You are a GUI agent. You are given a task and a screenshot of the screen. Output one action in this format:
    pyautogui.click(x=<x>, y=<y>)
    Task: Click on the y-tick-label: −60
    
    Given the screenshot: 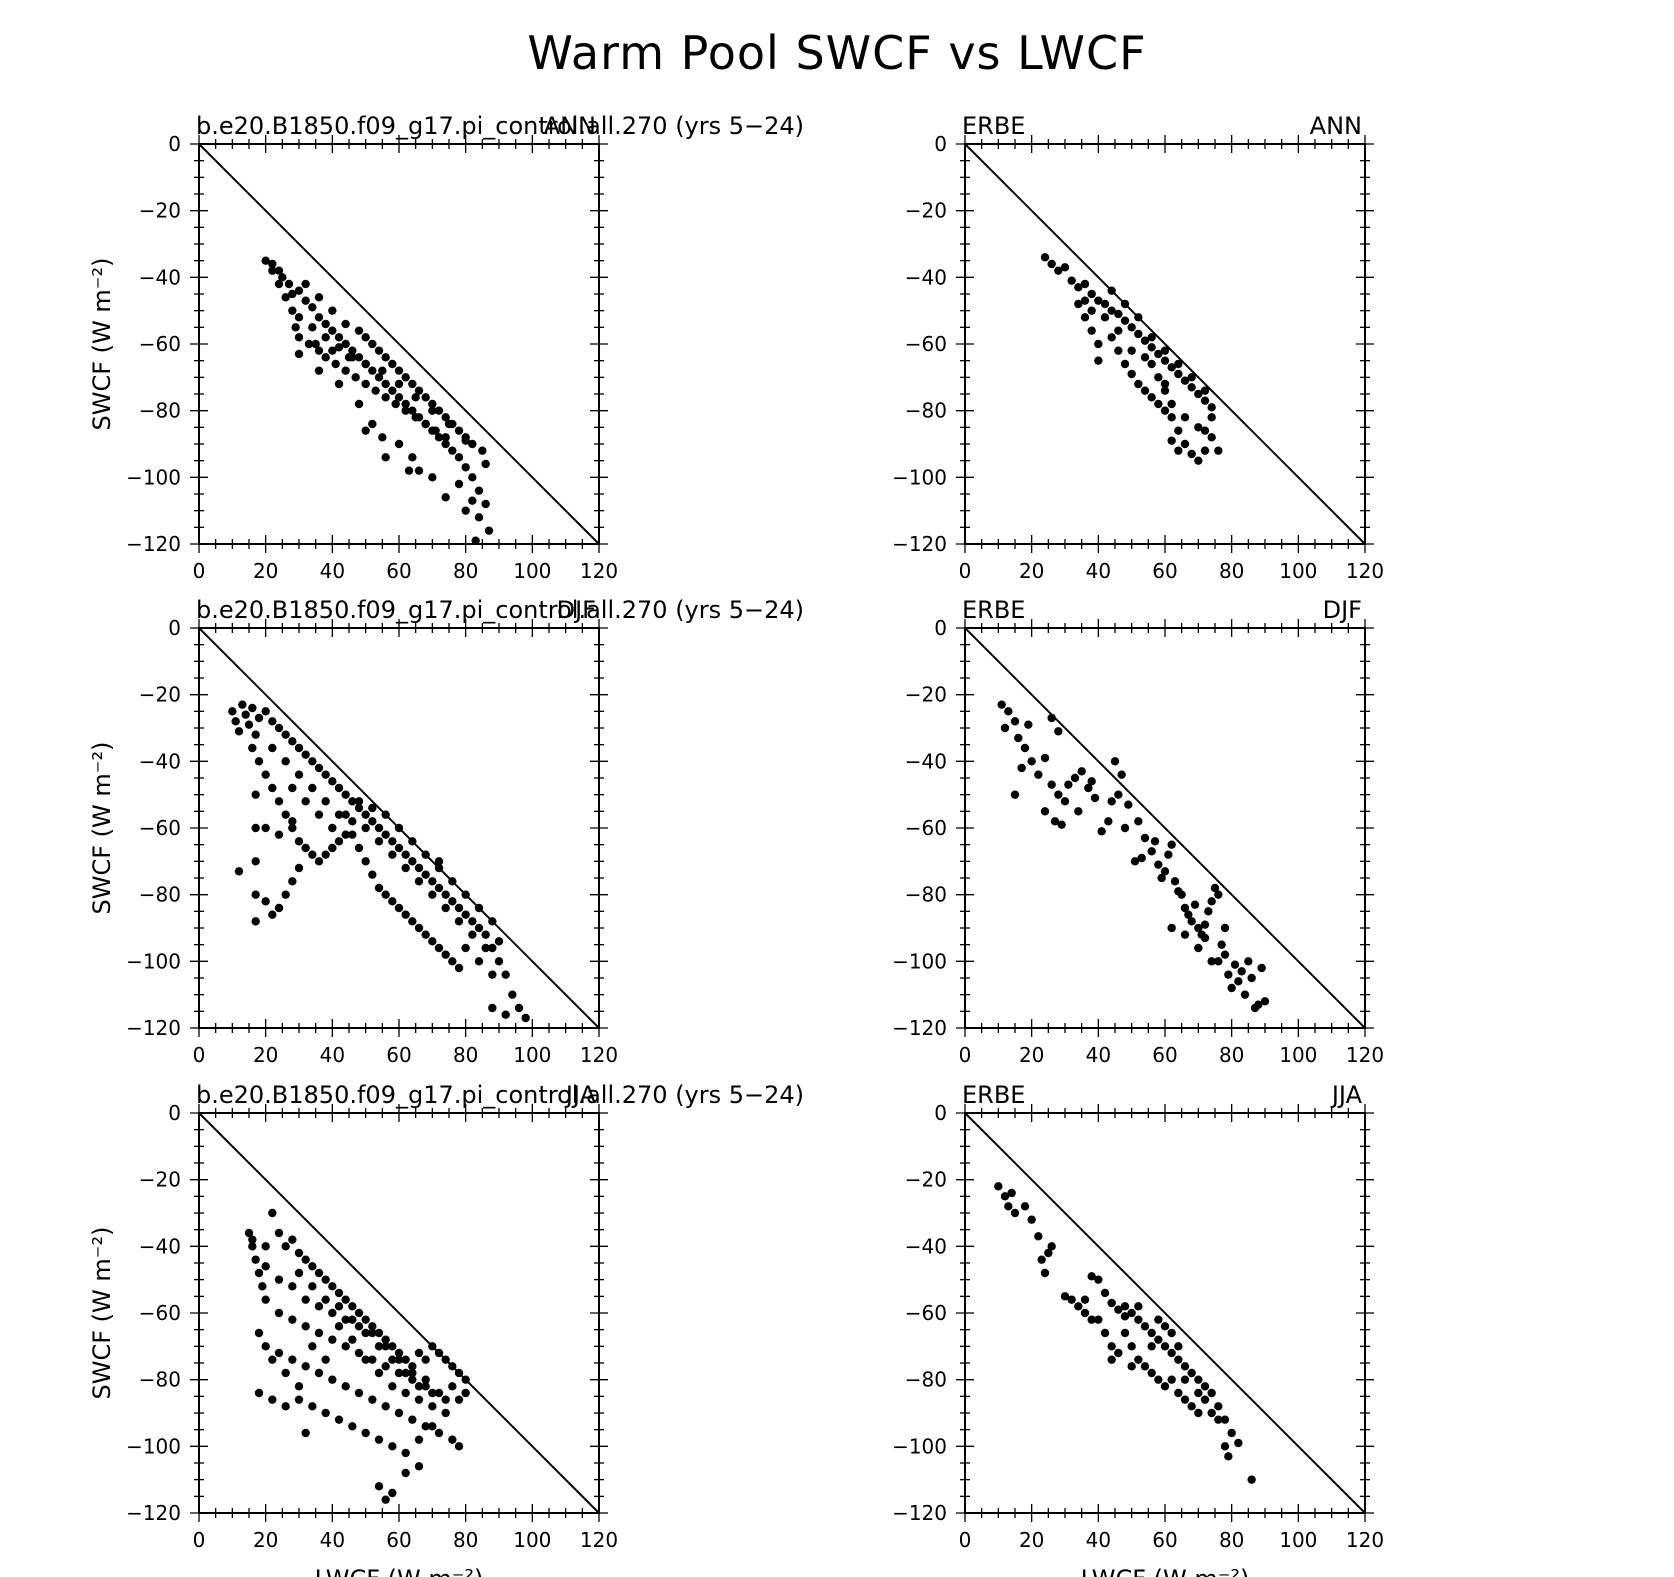 What is the action you would take?
    pyautogui.click(x=926, y=1313)
    